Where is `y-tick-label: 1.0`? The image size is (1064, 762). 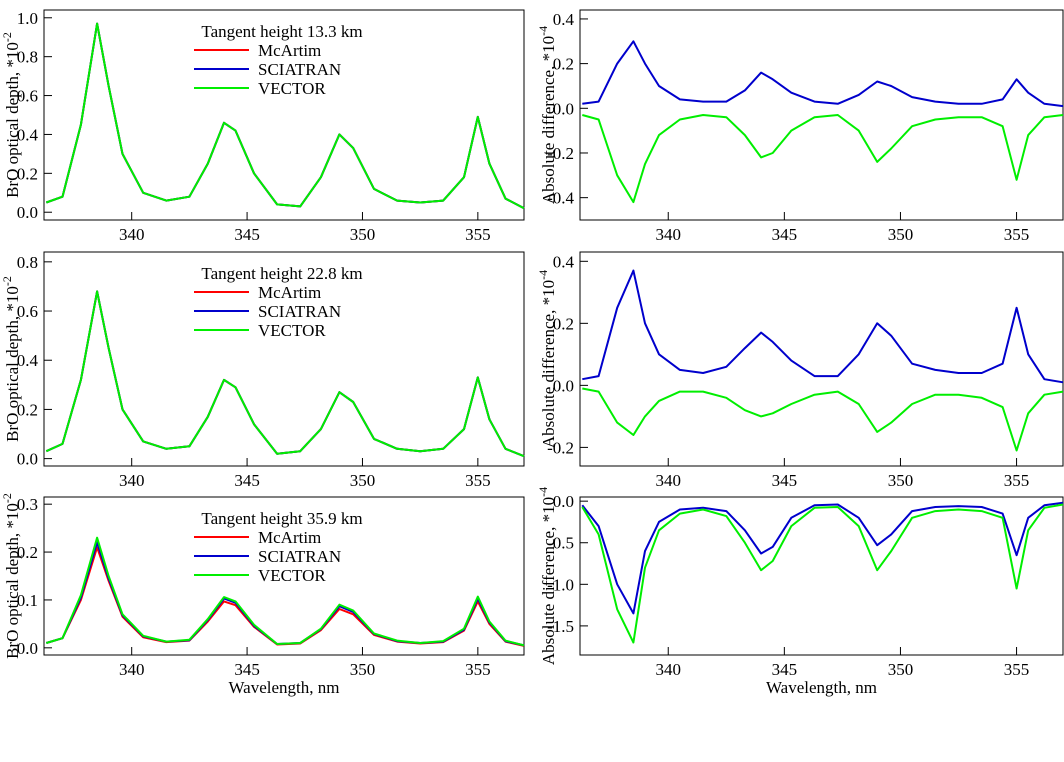
y-tick-label: 1.0 is located at coordinates (27, 18).